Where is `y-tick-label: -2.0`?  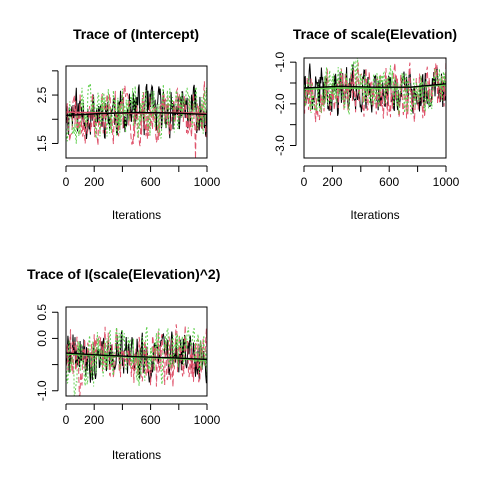 y-tick-label: -2.0 is located at coordinates (280, 103).